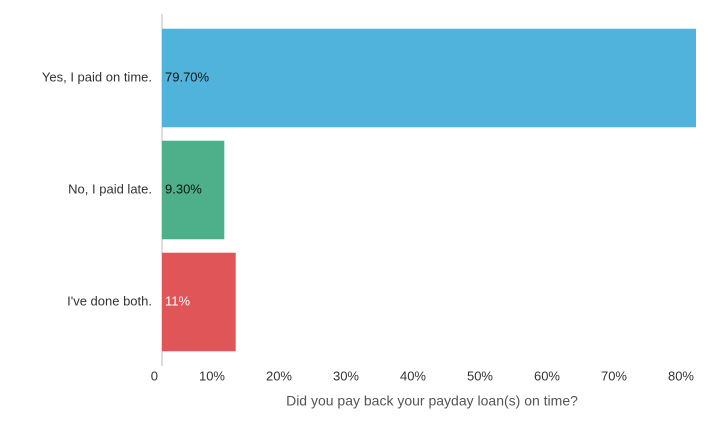  What do you see at coordinates (681, 375) in the screenshot?
I see `x-tick-label: 80%` at bounding box center [681, 375].